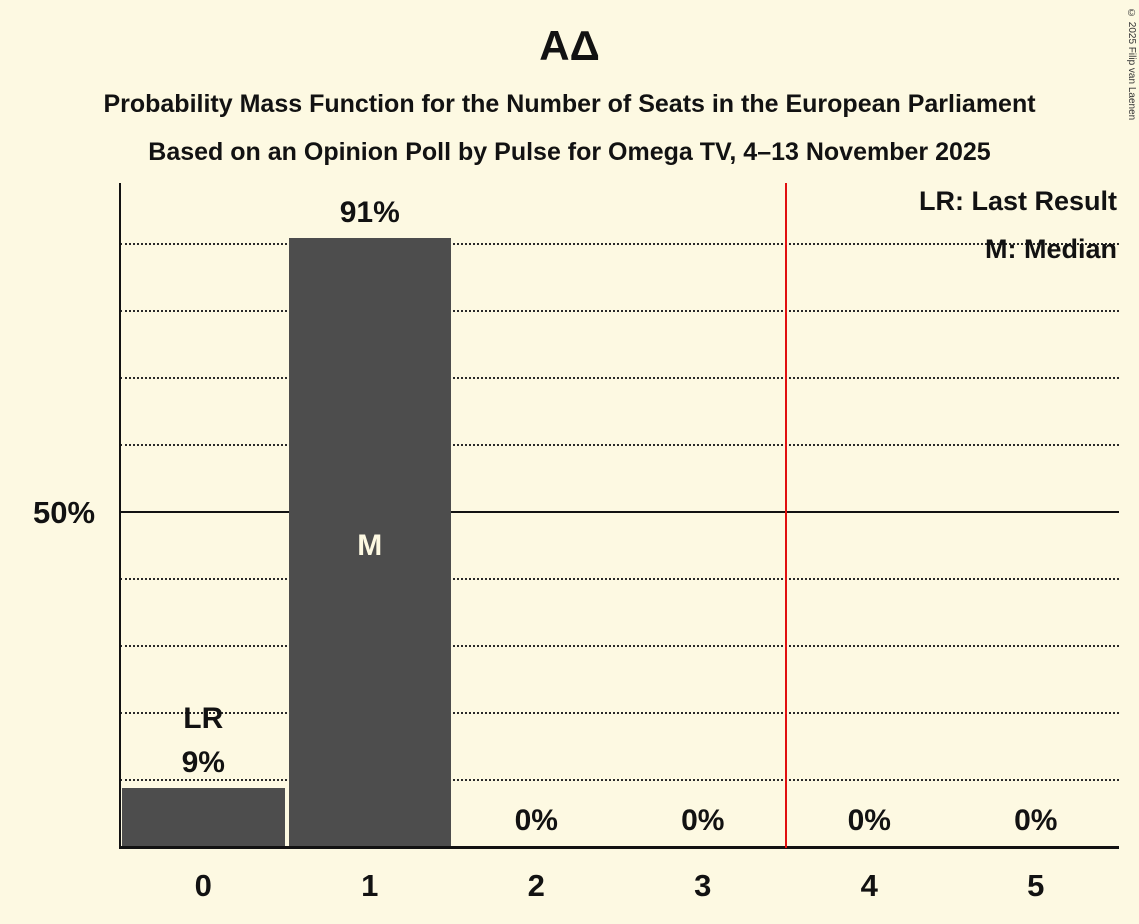 The image size is (1139, 924). I want to click on chart-title: ΑΔ, so click(569, 45).